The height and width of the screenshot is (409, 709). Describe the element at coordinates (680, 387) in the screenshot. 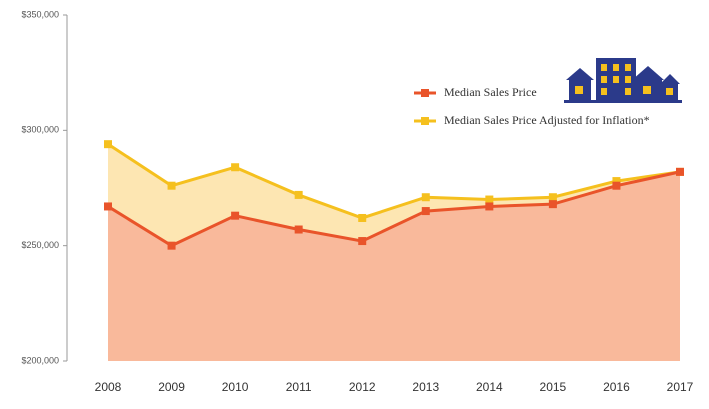

I see `x-tick-label: 2017` at that location.